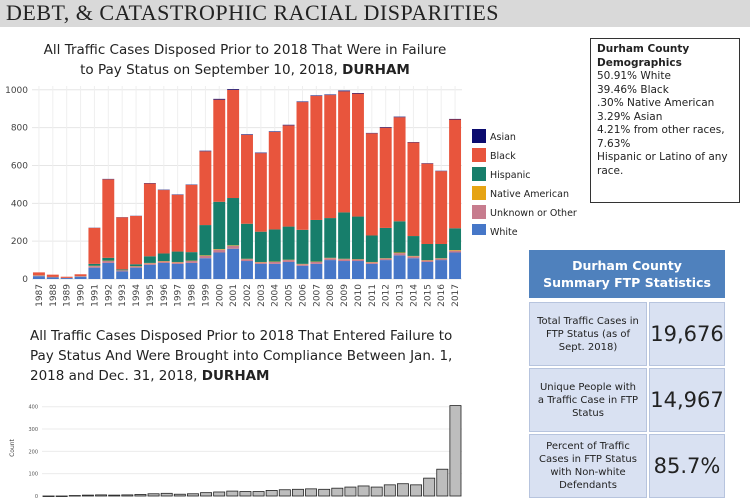 The image size is (750, 500). I want to click on chart1-y-tick-label: 800, so click(19, 129).